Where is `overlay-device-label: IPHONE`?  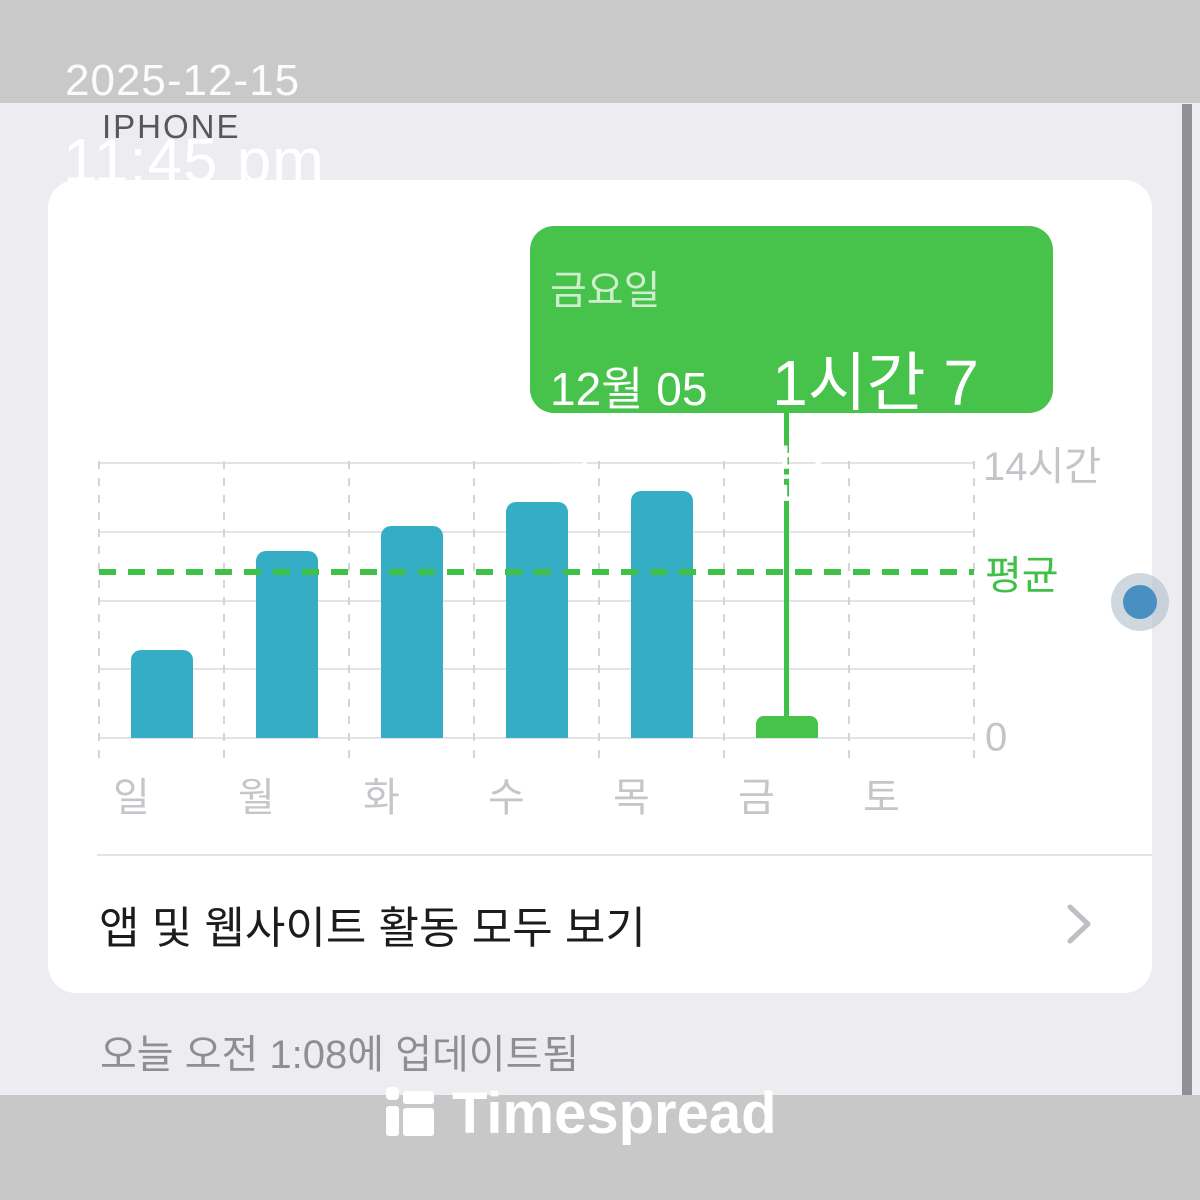 overlay-device-label: IPHONE is located at coordinates (171, 126).